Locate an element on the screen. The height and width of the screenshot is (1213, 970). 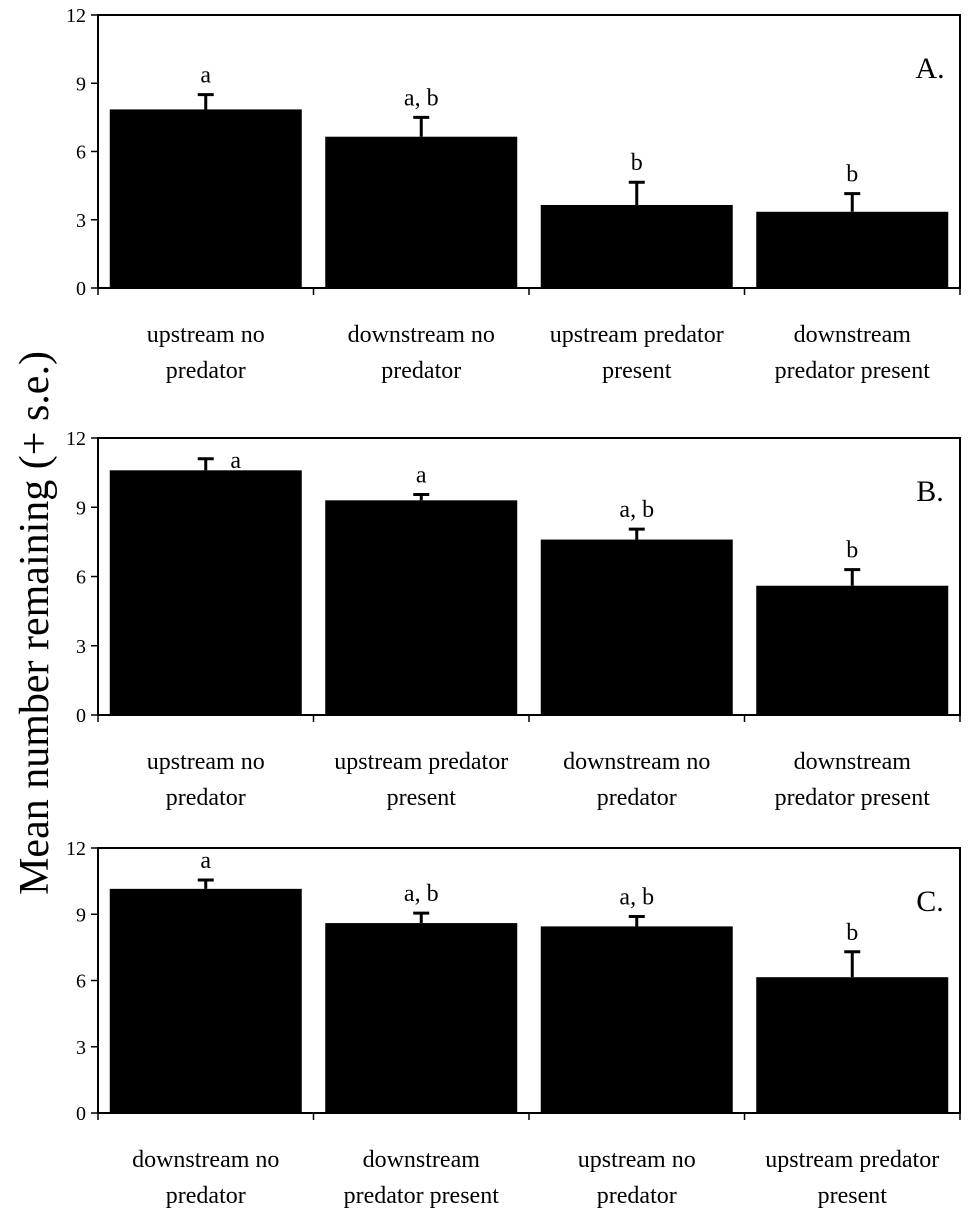
panel-label: C. is located at coordinates (930, 901).